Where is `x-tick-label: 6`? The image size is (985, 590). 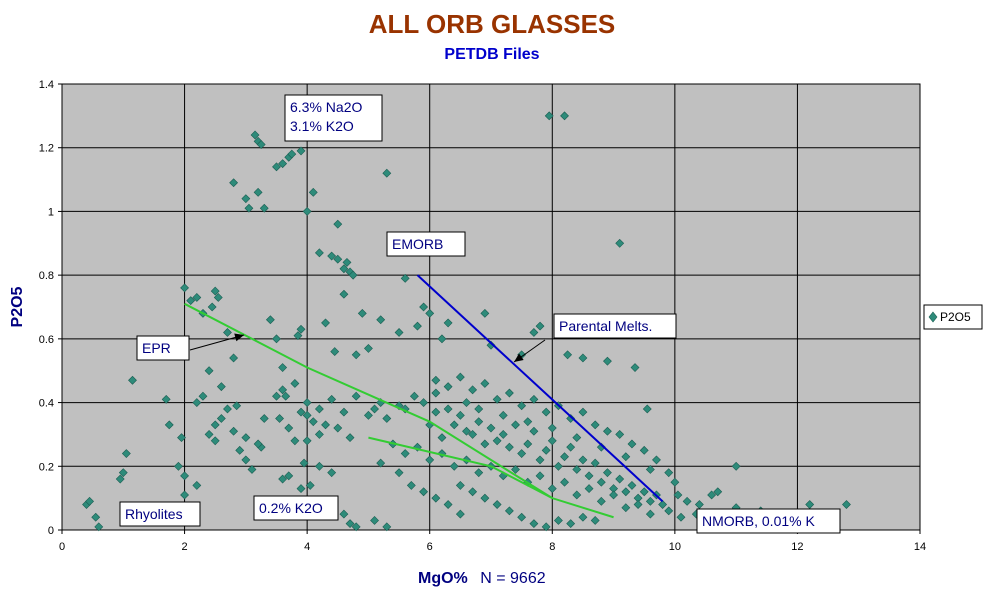 x-tick-label: 6 is located at coordinates (430, 547).